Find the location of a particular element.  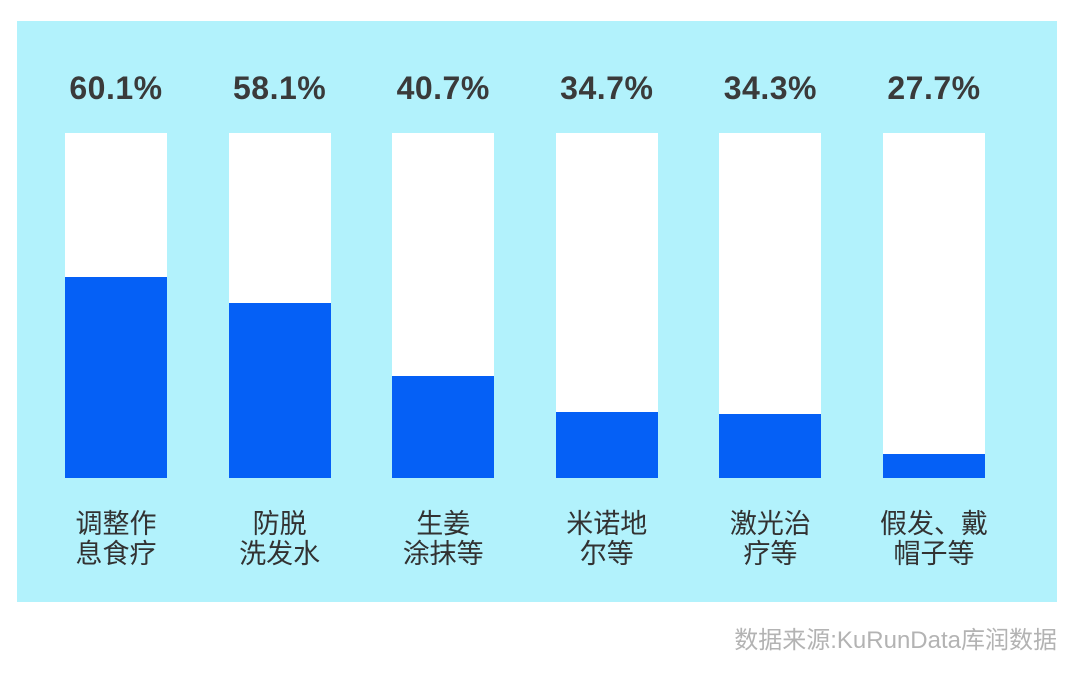

bar-column: 58.1% 防脱 洗发水 is located at coordinates (279, 319).